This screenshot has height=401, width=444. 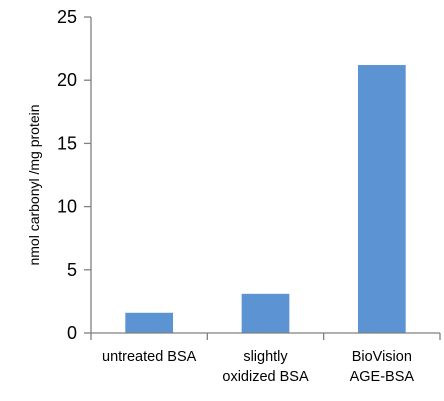 I want to click on y-tick-label-4: 20, so click(x=67, y=80).